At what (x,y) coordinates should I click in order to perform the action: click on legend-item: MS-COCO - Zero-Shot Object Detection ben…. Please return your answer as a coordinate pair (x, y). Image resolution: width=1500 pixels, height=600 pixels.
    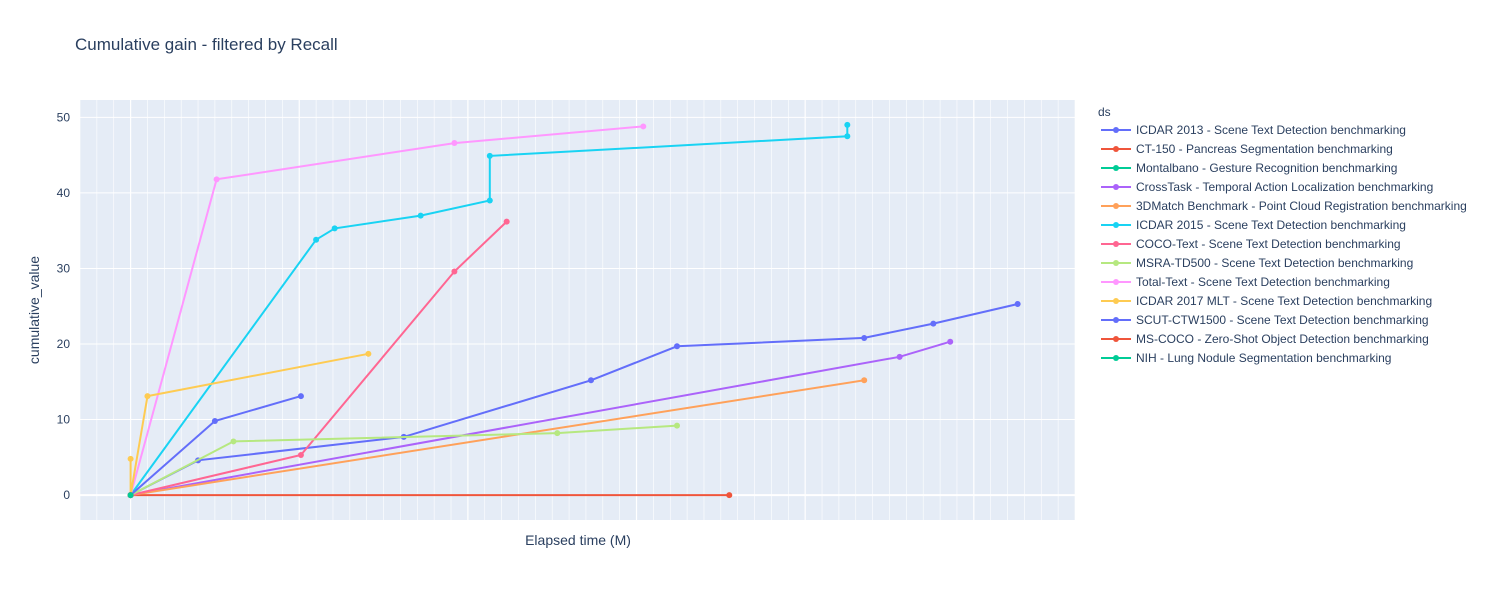
    Looking at the image, I should click on (1265, 339).